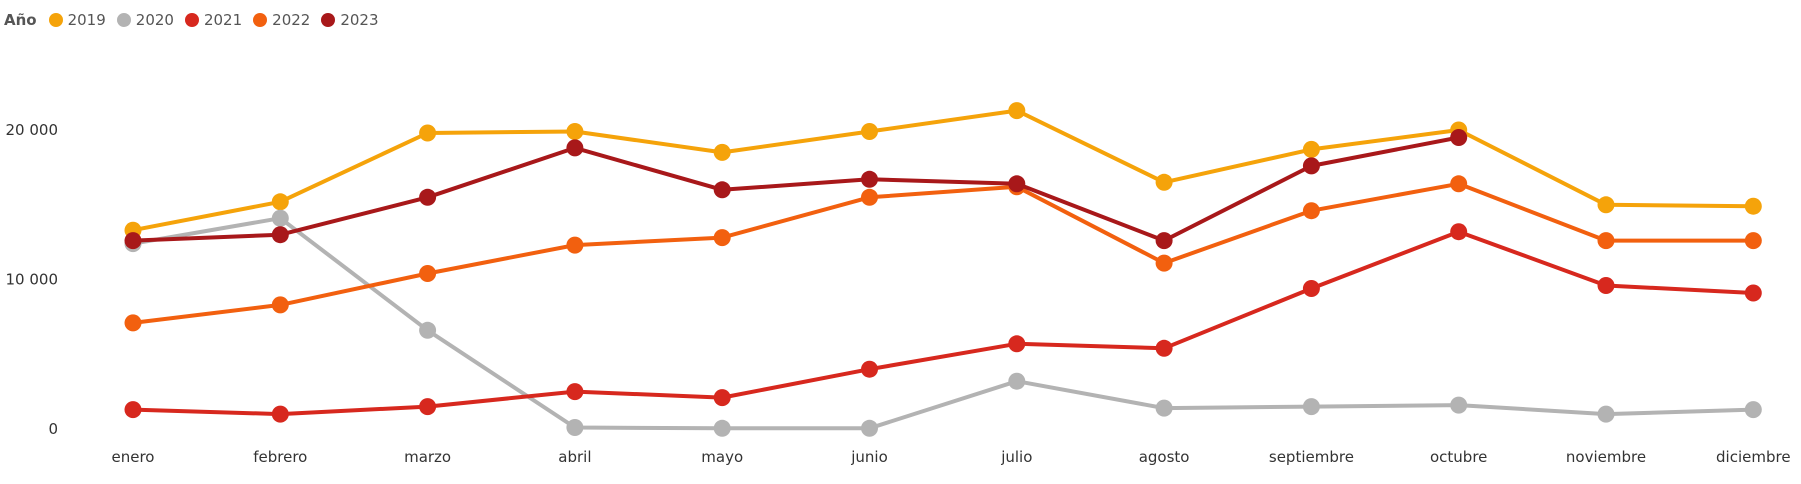 The image size is (1801, 484). What do you see at coordinates (291, 20) in the screenshot?
I see `legend-label-2022: 2022` at bounding box center [291, 20].